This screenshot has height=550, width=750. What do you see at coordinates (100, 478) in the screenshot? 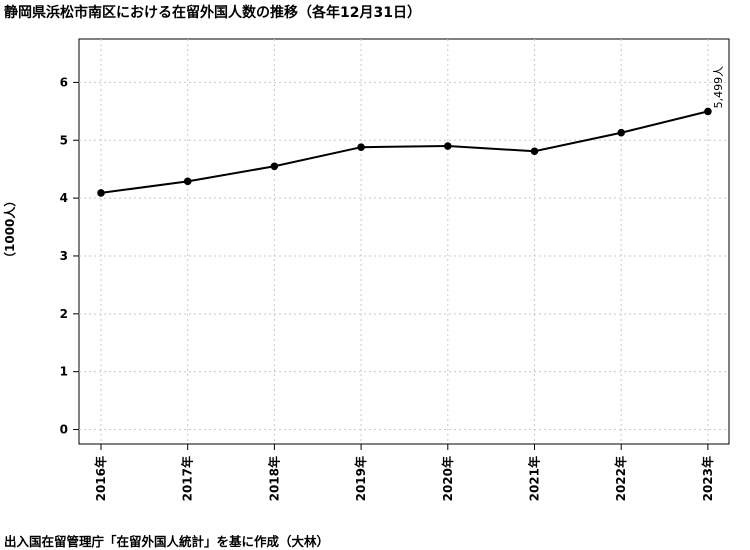
I see `x-tick-label: 2016年` at bounding box center [100, 478].